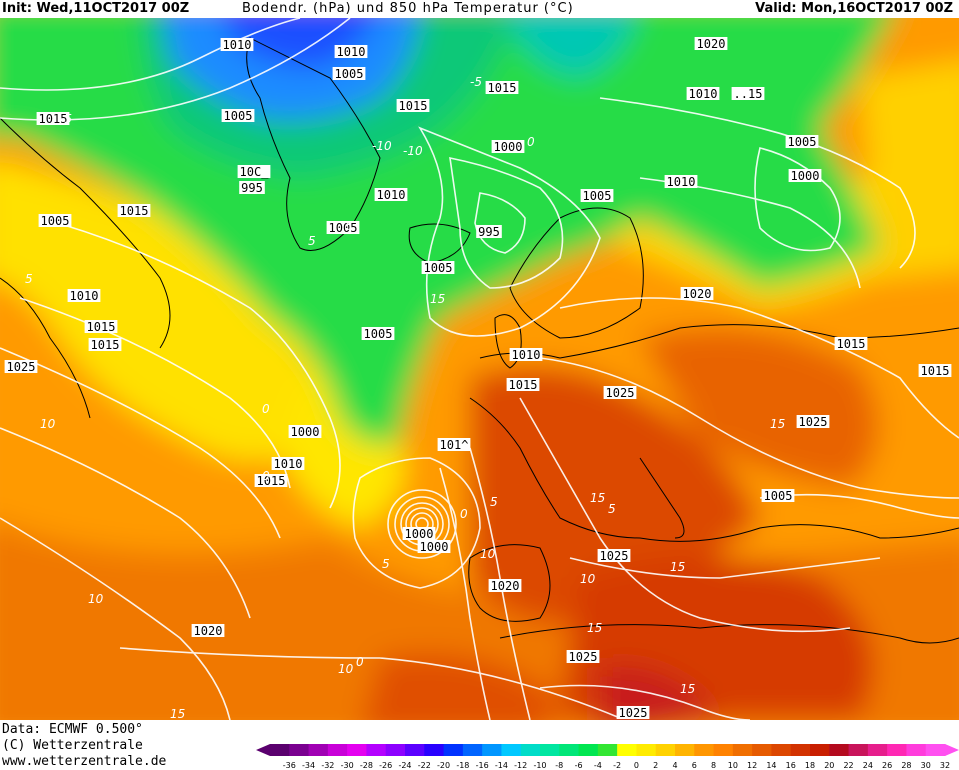  What do you see at coordinates (520, 765) in the screenshot?
I see `scale-label: -12` at bounding box center [520, 765].